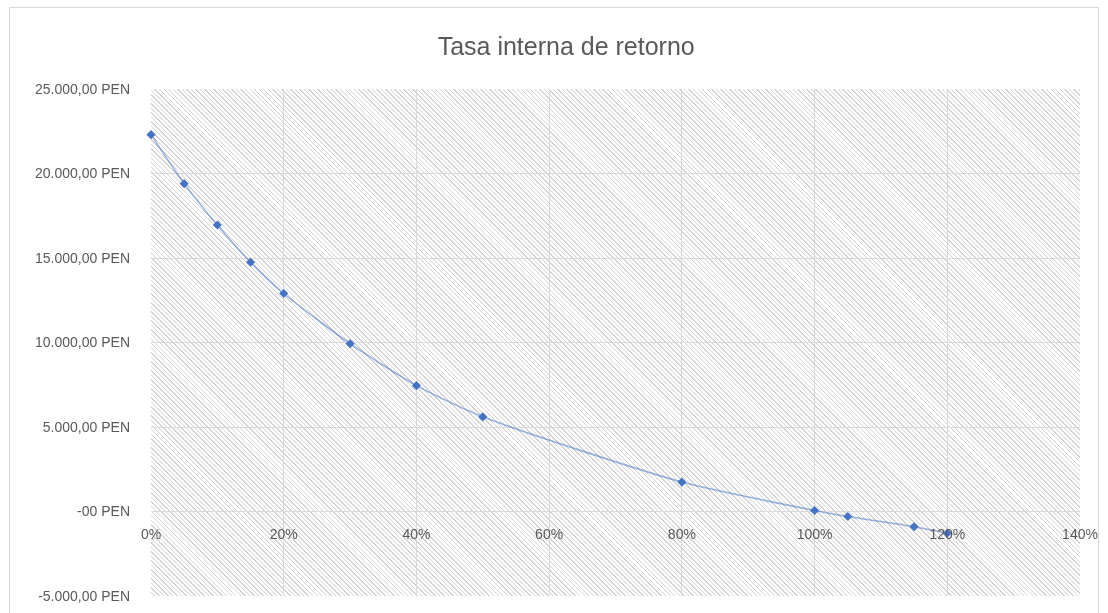 This screenshot has height=613, width=1108. I want to click on x-tick-label: 40%, so click(416, 533).